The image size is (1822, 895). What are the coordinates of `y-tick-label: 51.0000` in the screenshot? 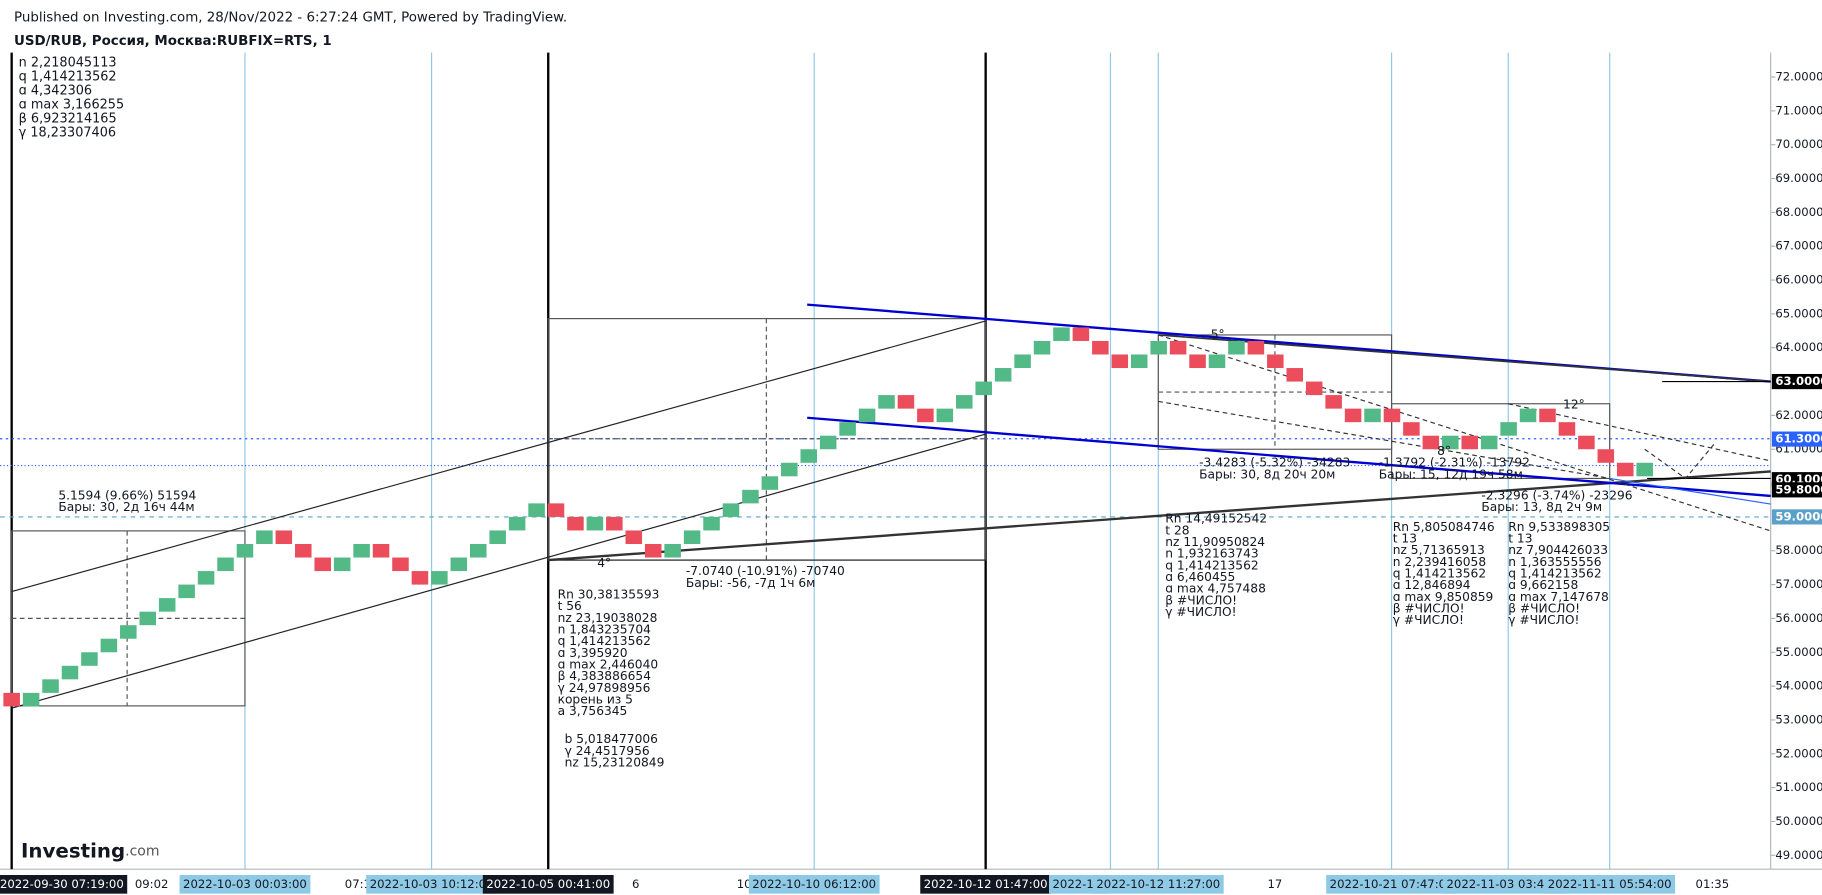 It's located at (1798, 787).